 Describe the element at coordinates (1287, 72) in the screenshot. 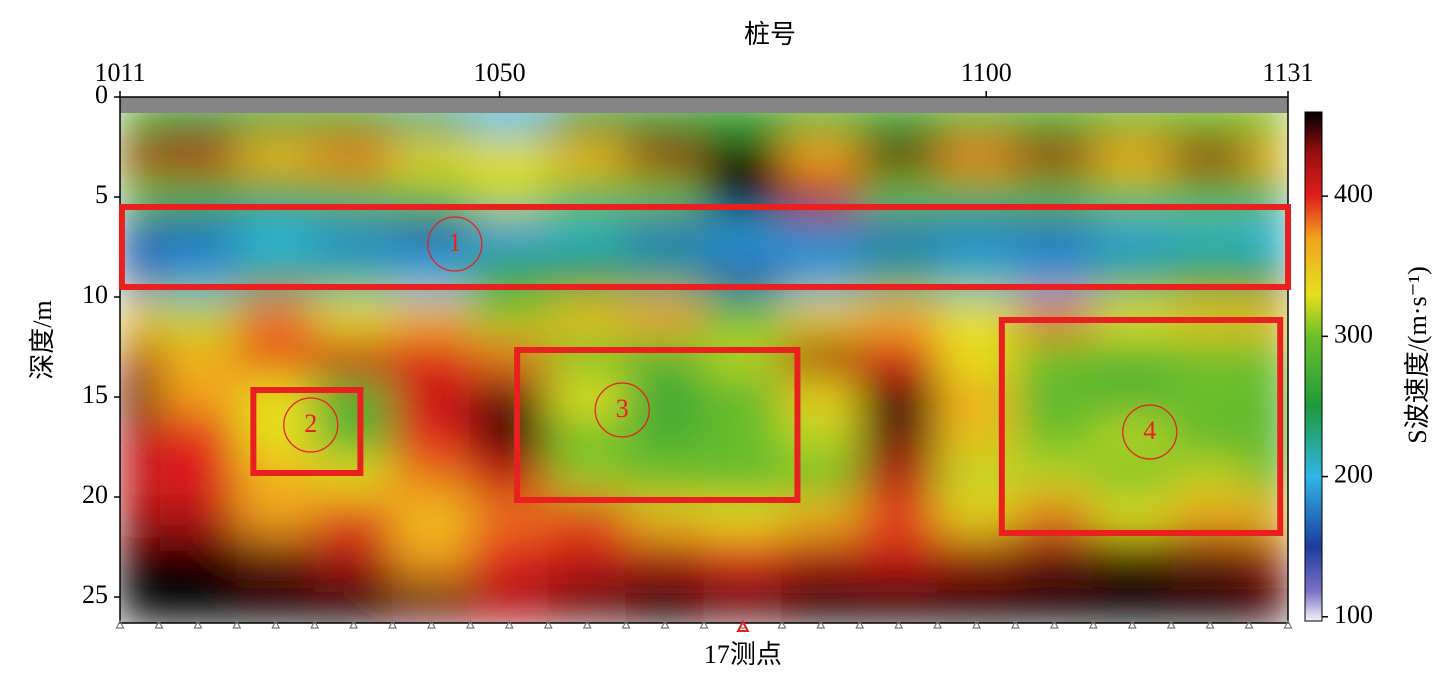

I see `x-tick-label: 1131` at that location.